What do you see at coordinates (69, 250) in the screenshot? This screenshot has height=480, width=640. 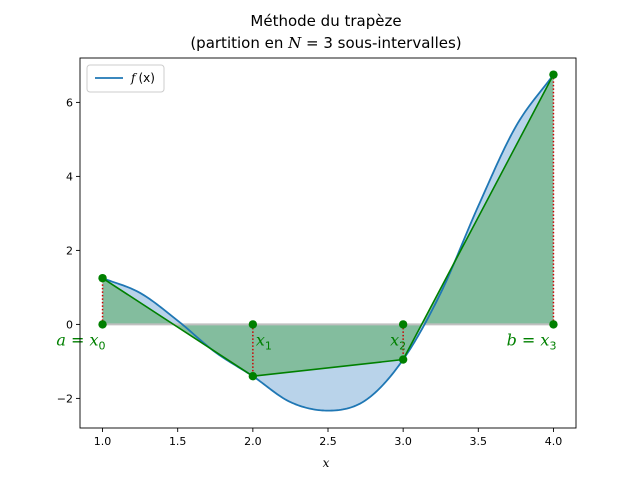 I see `y-tick-label: 2` at bounding box center [69, 250].